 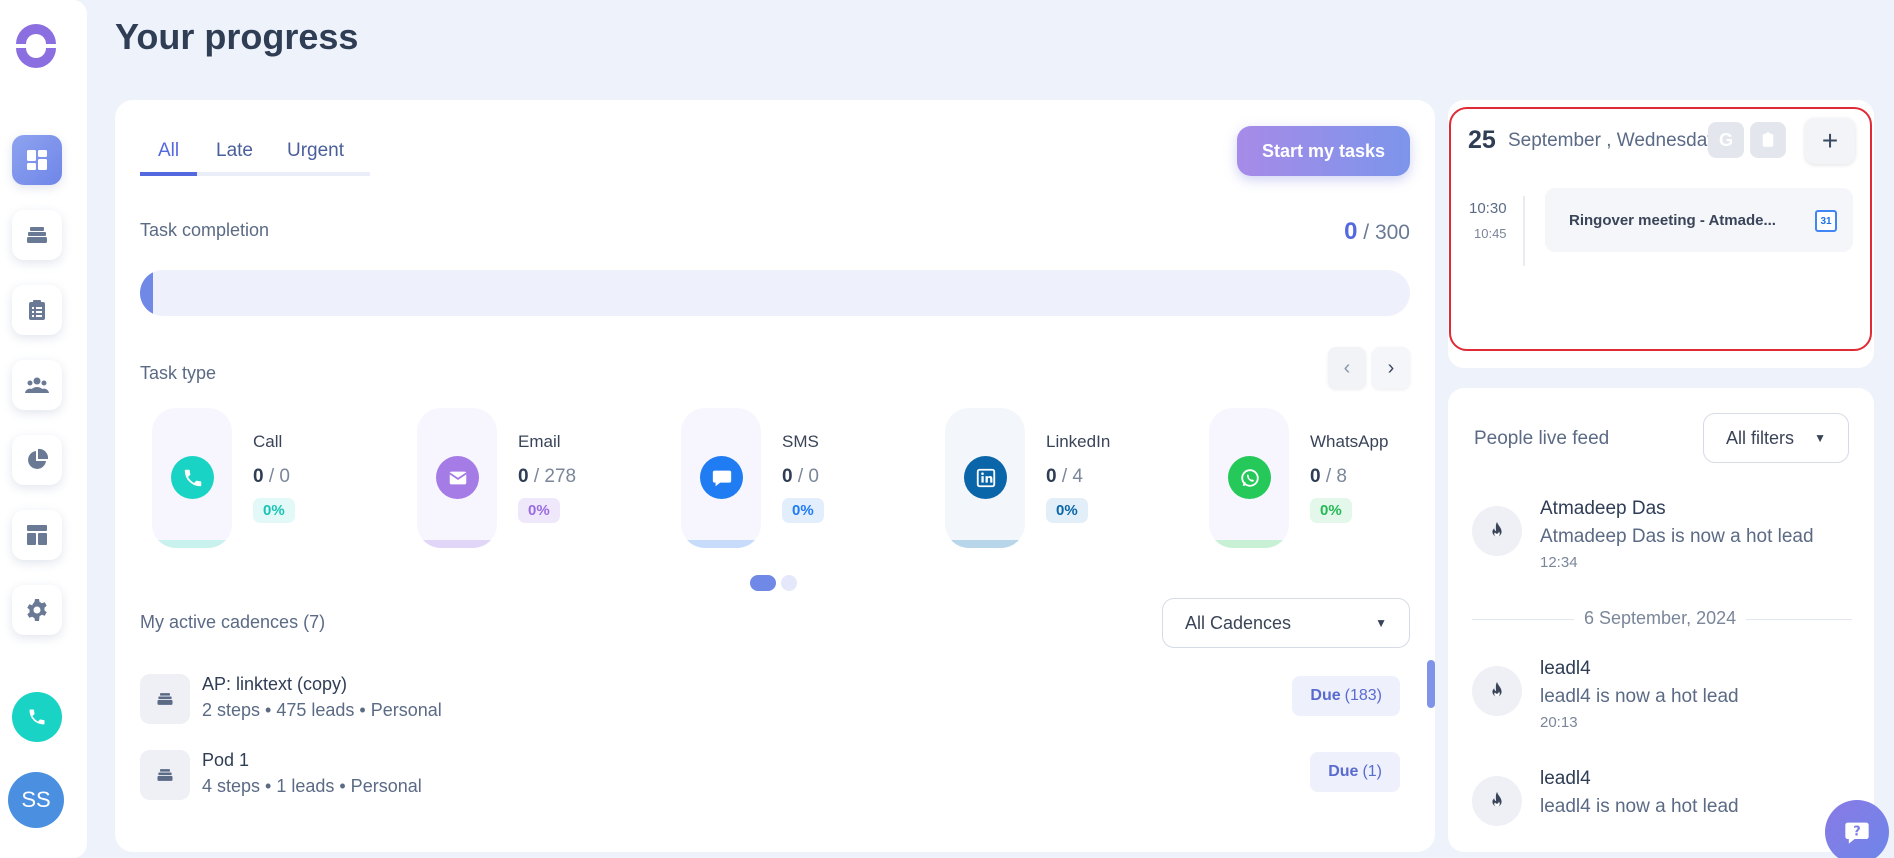 I want to click on calendar-date: September , Wednesday, so click(x=1612, y=140).